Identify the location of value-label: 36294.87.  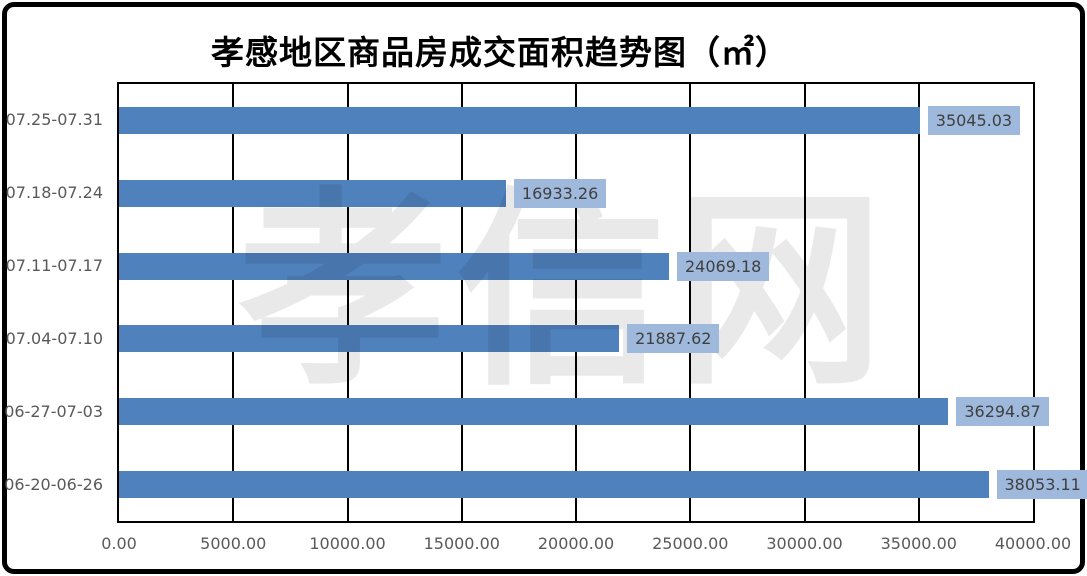
(1002, 412).